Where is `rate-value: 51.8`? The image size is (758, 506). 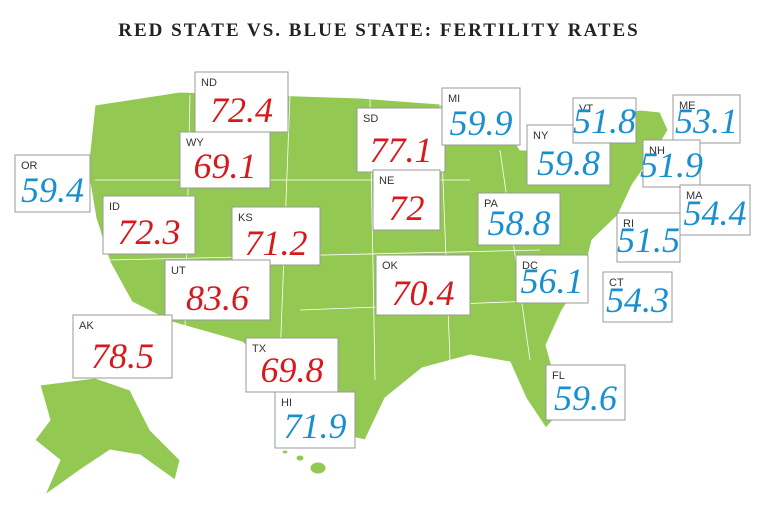
rate-value: 51.8 is located at coordinates (604, 121).